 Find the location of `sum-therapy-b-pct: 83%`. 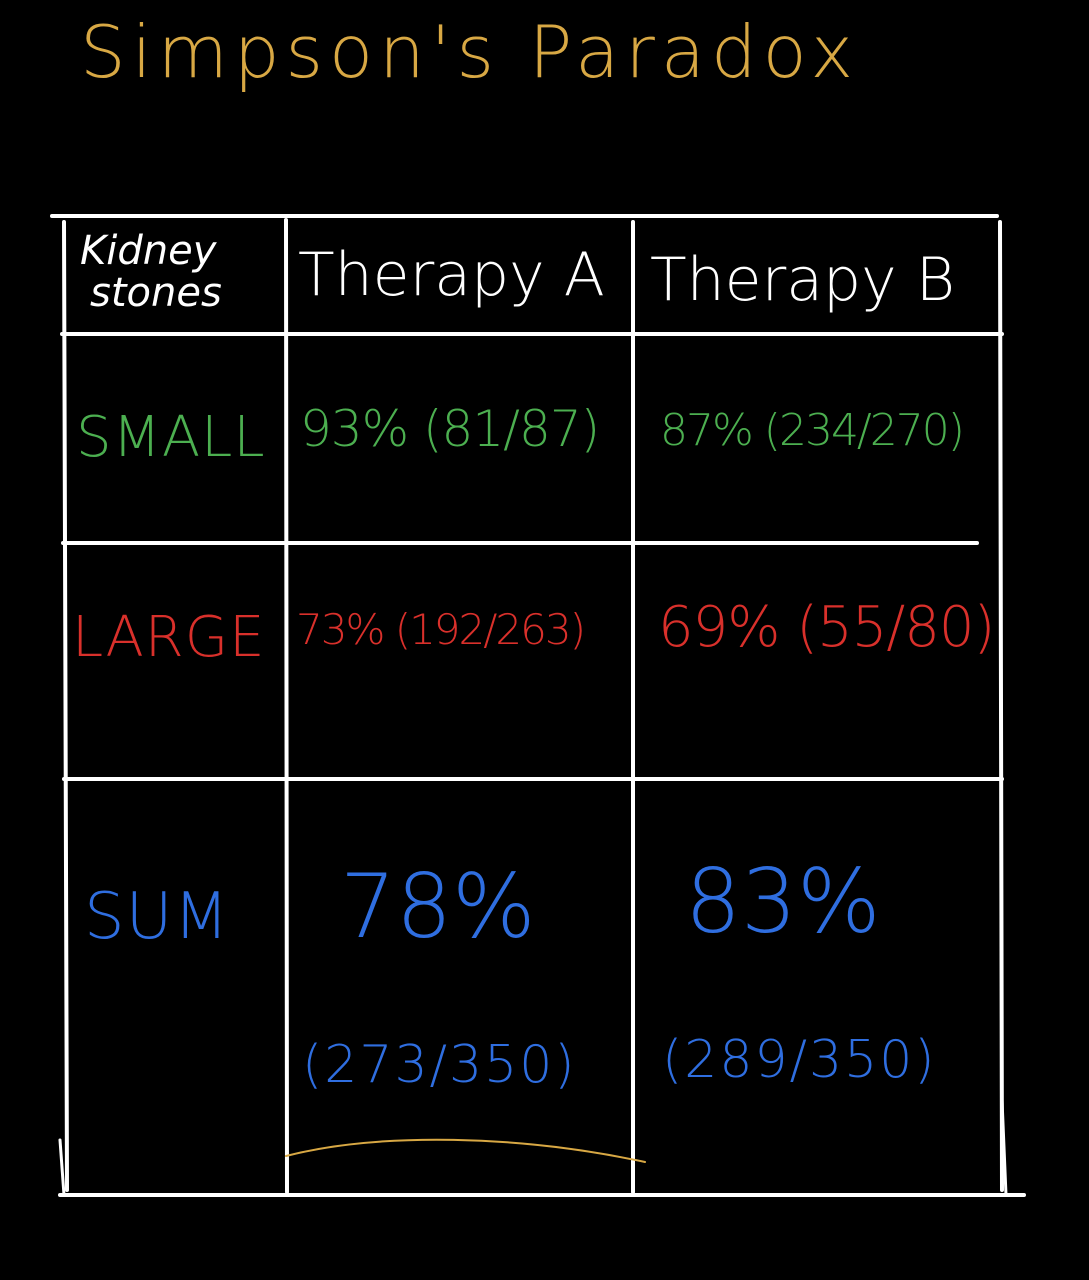

sum-therapy-b-pct: 83% is located at coordinates (783, 901).